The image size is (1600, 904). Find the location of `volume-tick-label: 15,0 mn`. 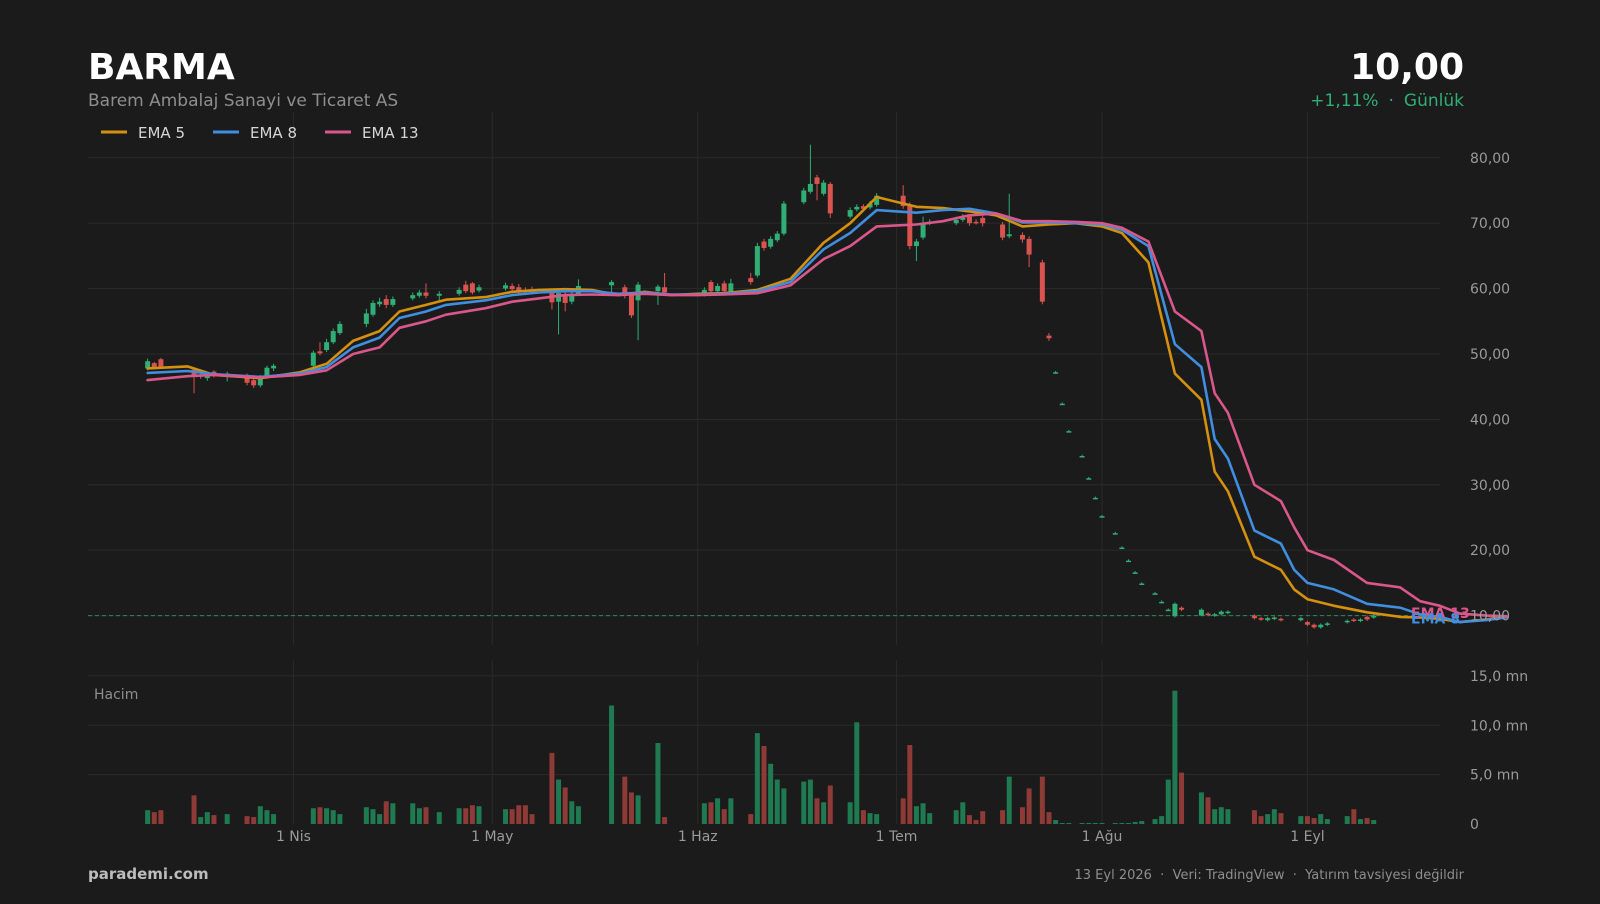

volume-tick-label: 15,0 mn is located at coordinates (1499, 677).